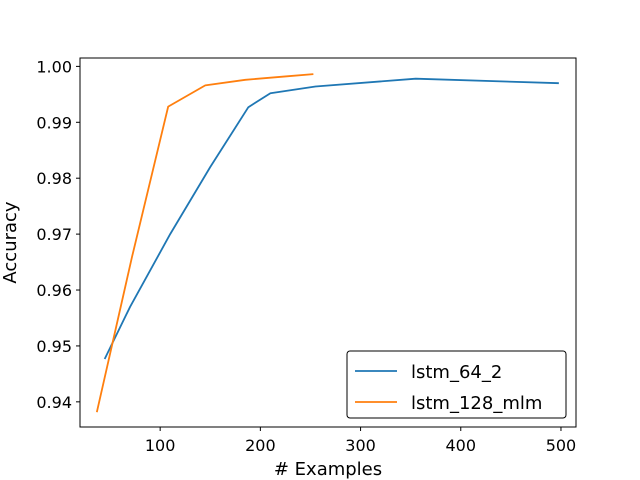 The image size is (640, 480). I want to click on y-axis-label: Accuracy, so click(10, 242).